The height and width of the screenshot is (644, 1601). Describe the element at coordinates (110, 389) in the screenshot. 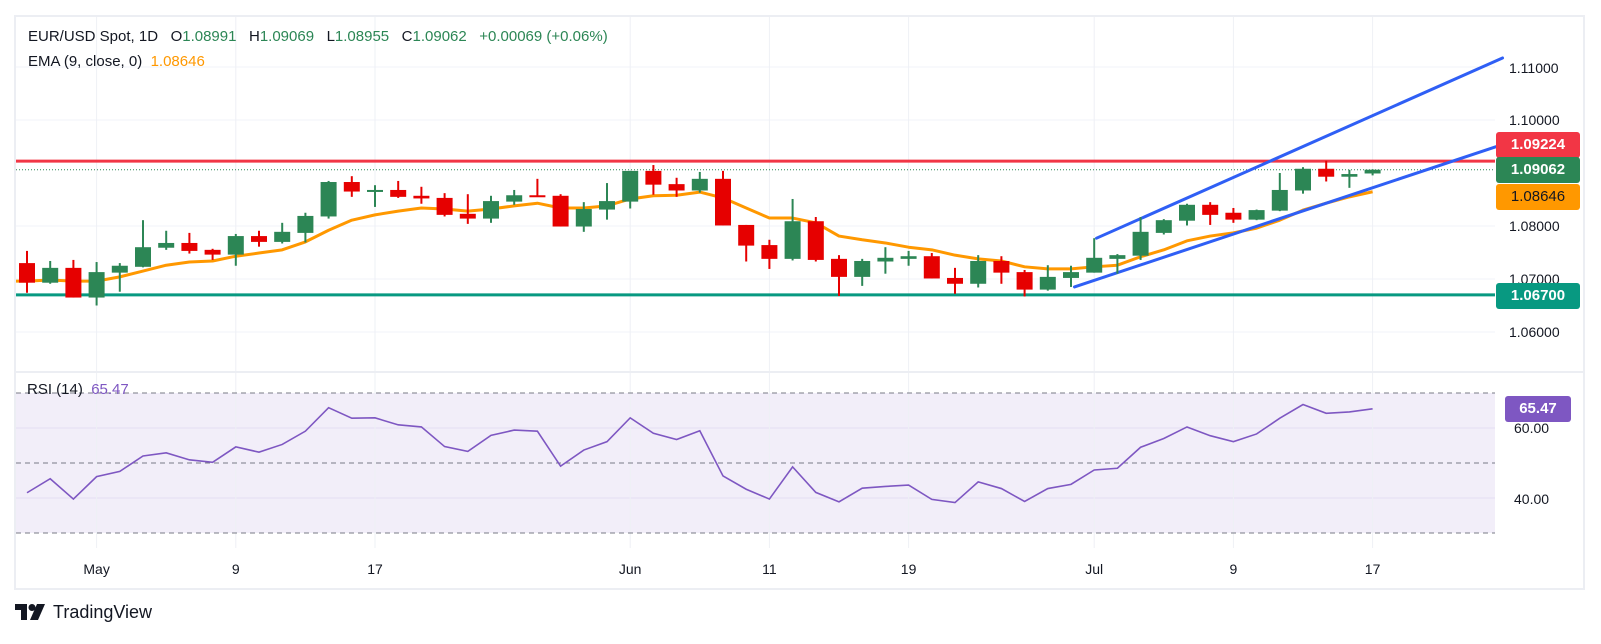

I see `rsi-value: 65.47` at that location.